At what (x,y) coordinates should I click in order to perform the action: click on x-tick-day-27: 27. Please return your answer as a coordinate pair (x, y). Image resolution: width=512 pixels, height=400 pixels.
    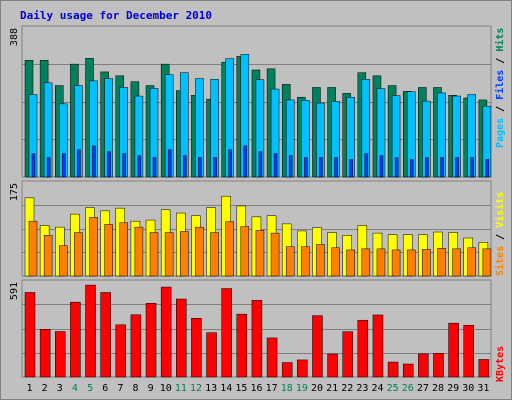
    Looking at the image, I should click on (423, 388).